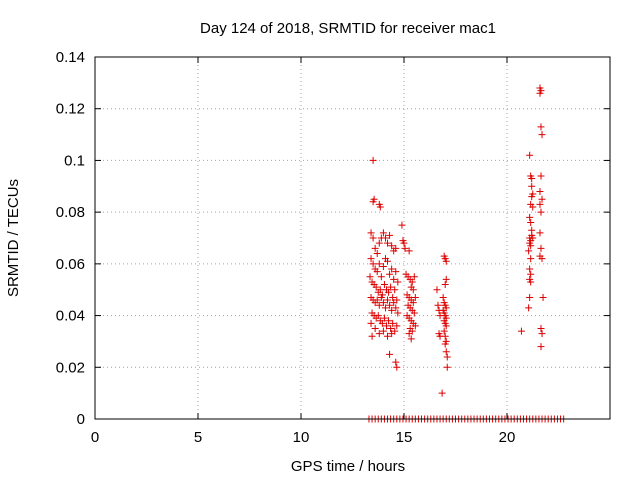 This screenshot has height=480, width=640. What do you see at coordinates (198, 437) in the screenshot?
I see `x-tick-label: 5` at bounding box center [198, 437].